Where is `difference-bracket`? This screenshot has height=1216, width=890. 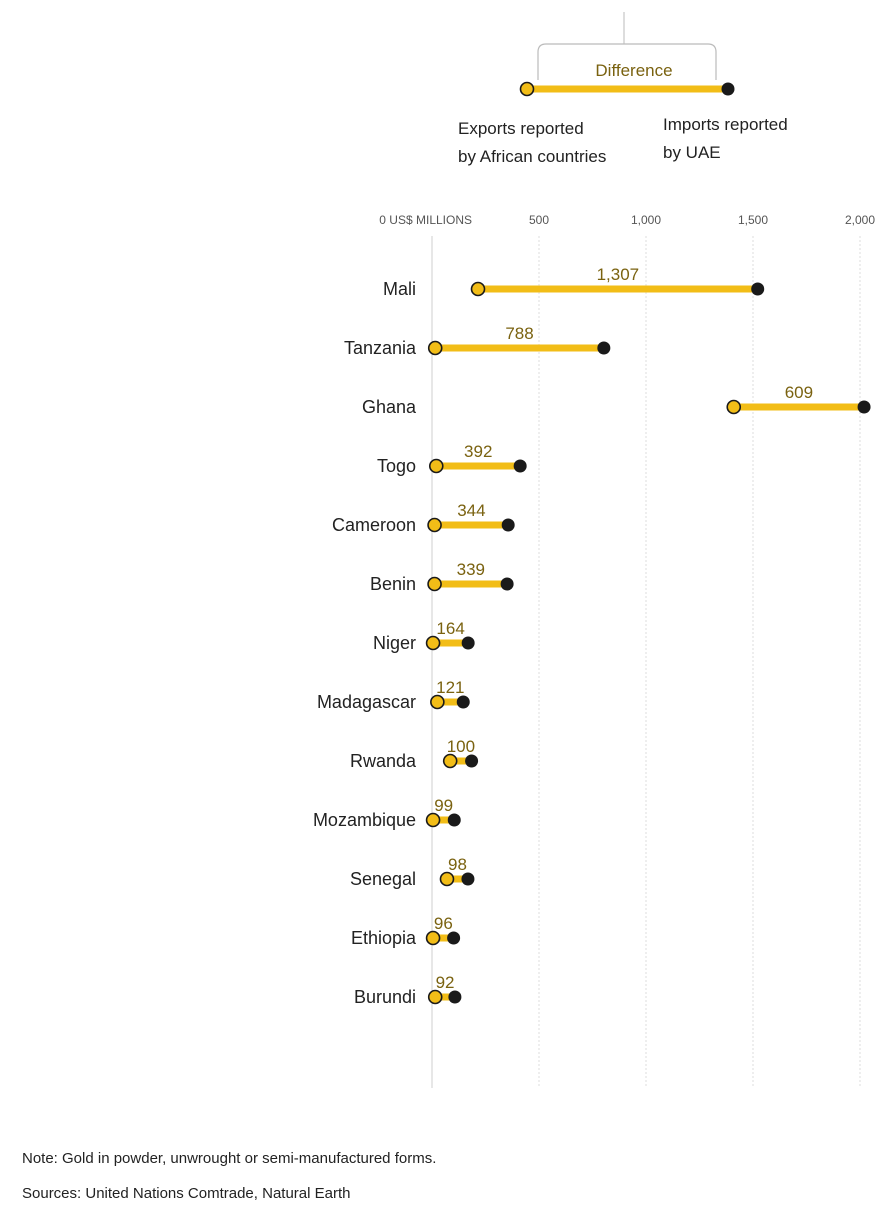
difference-bracket is located at coordinates (627, 61).